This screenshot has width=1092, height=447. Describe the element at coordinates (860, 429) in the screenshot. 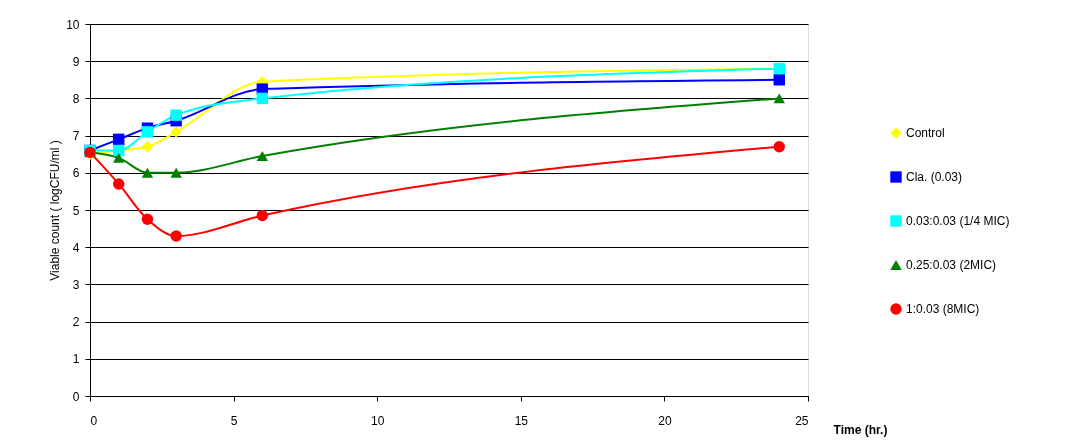

I see `x-axis-title: Time (hr.)` at that location.